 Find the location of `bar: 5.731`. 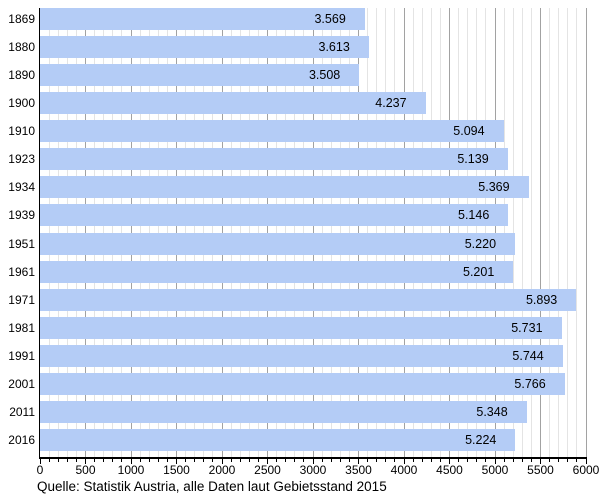

bar: 5.731 is located at coordinates (301, 327).